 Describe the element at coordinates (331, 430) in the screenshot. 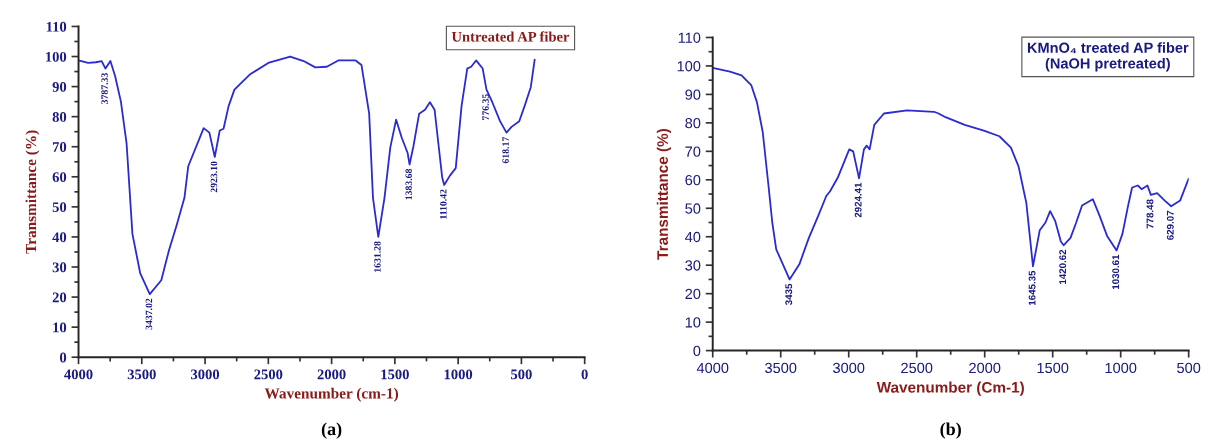

I see `text: (a)` at that location.